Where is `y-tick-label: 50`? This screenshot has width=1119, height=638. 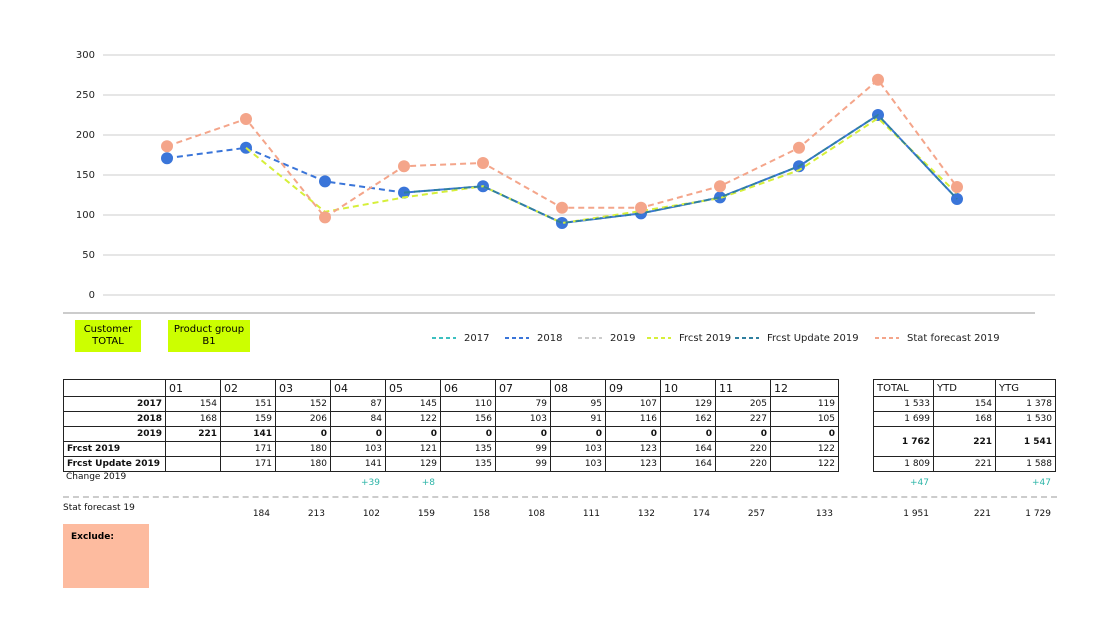
y-tick-label: 50 is located at coordinates (88, 255).